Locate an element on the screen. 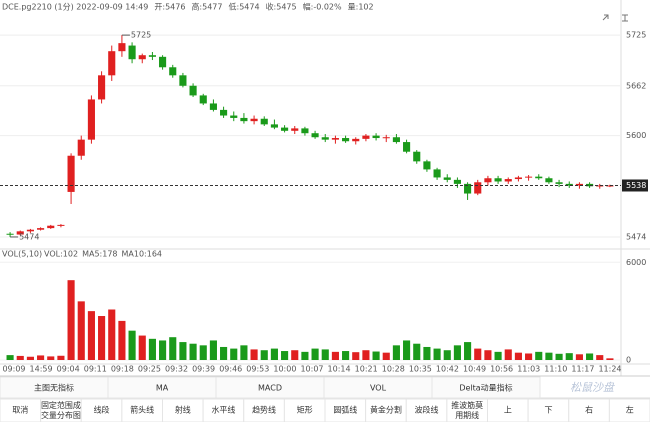 The width and height of the screenshot is (650, 422). toolbar-button-label: 右 is located at coordinates (589, 410).